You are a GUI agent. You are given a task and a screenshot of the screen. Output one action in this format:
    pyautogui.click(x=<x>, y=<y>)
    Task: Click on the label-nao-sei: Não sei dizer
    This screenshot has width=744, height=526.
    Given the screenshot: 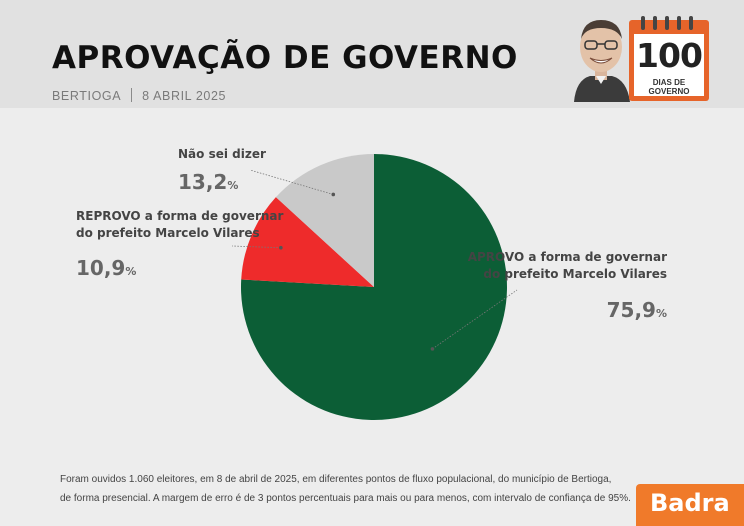 What is the action you would take?
    pyautogui.click(x=222, y=154)
    